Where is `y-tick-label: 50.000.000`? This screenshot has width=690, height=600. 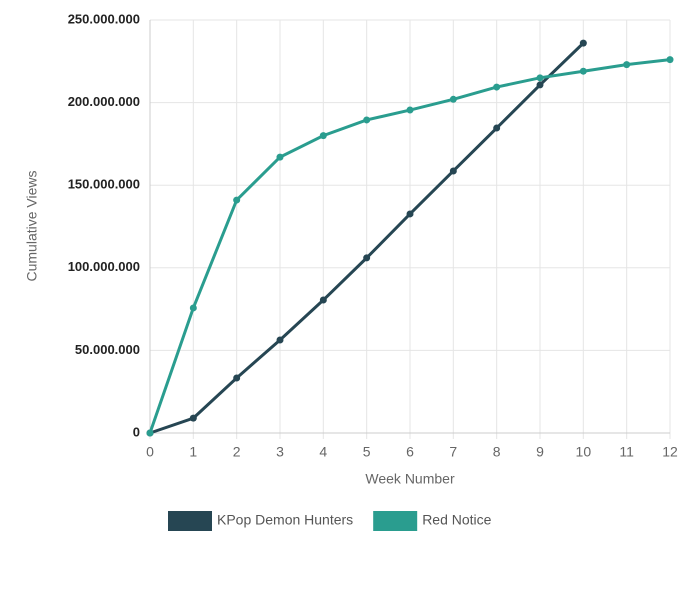 y-tick-label: 50.000.000 is located at coordinates (107, 349).